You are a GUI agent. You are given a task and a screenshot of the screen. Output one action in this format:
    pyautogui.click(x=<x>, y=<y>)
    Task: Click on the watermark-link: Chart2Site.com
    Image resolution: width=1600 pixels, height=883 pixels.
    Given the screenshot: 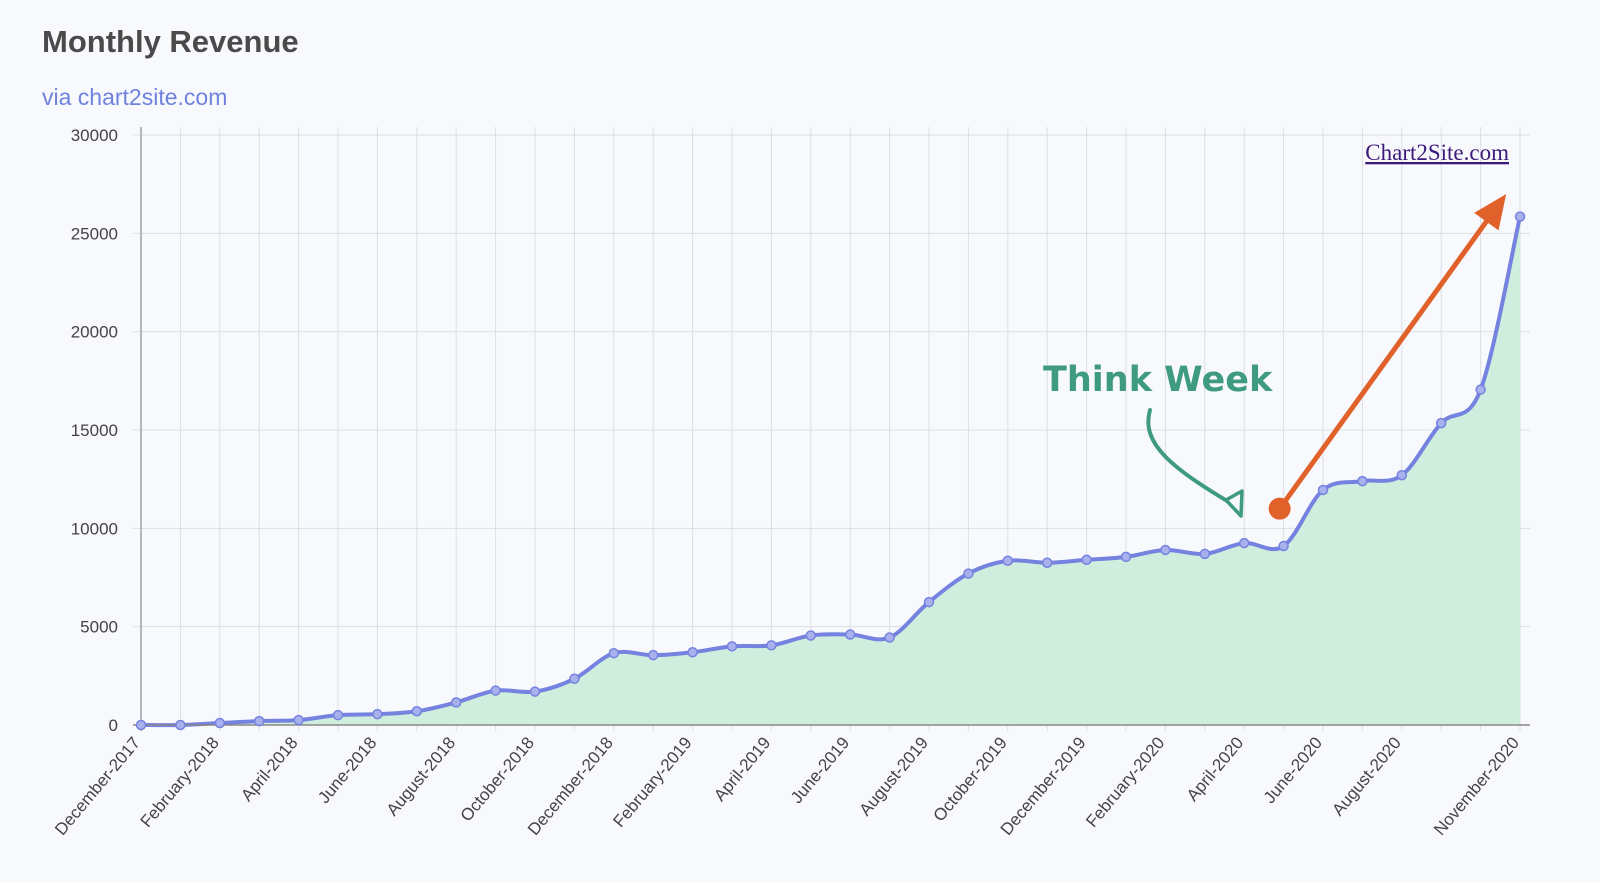 What is the action you would take?
    pyautogui.click(x=1437, y=152)
    